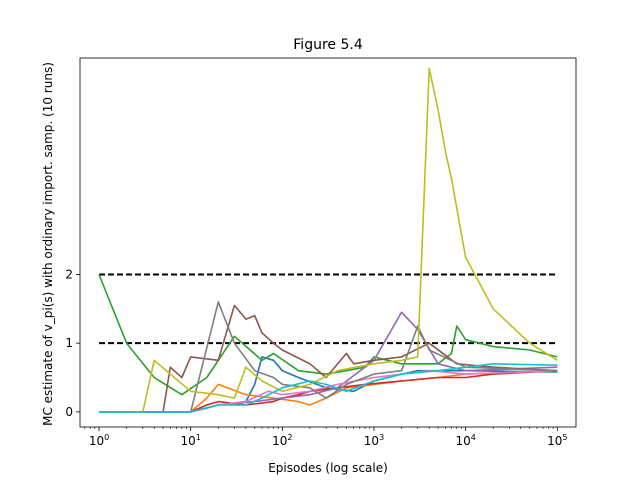  I want to click on x-tick-label: 10⁵, so click(557, 440).